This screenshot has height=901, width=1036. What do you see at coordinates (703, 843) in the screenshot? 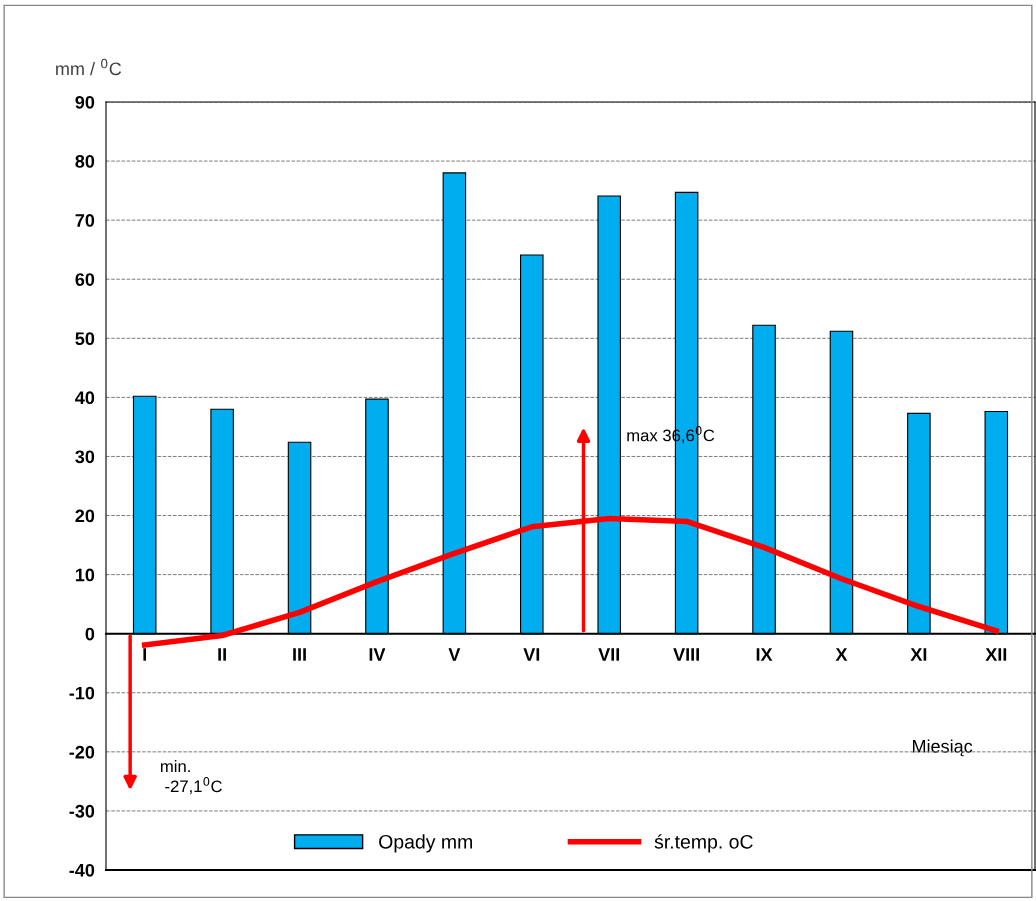
I see `legend-label: śr.temp. oC` at bounding box center [703, 843].